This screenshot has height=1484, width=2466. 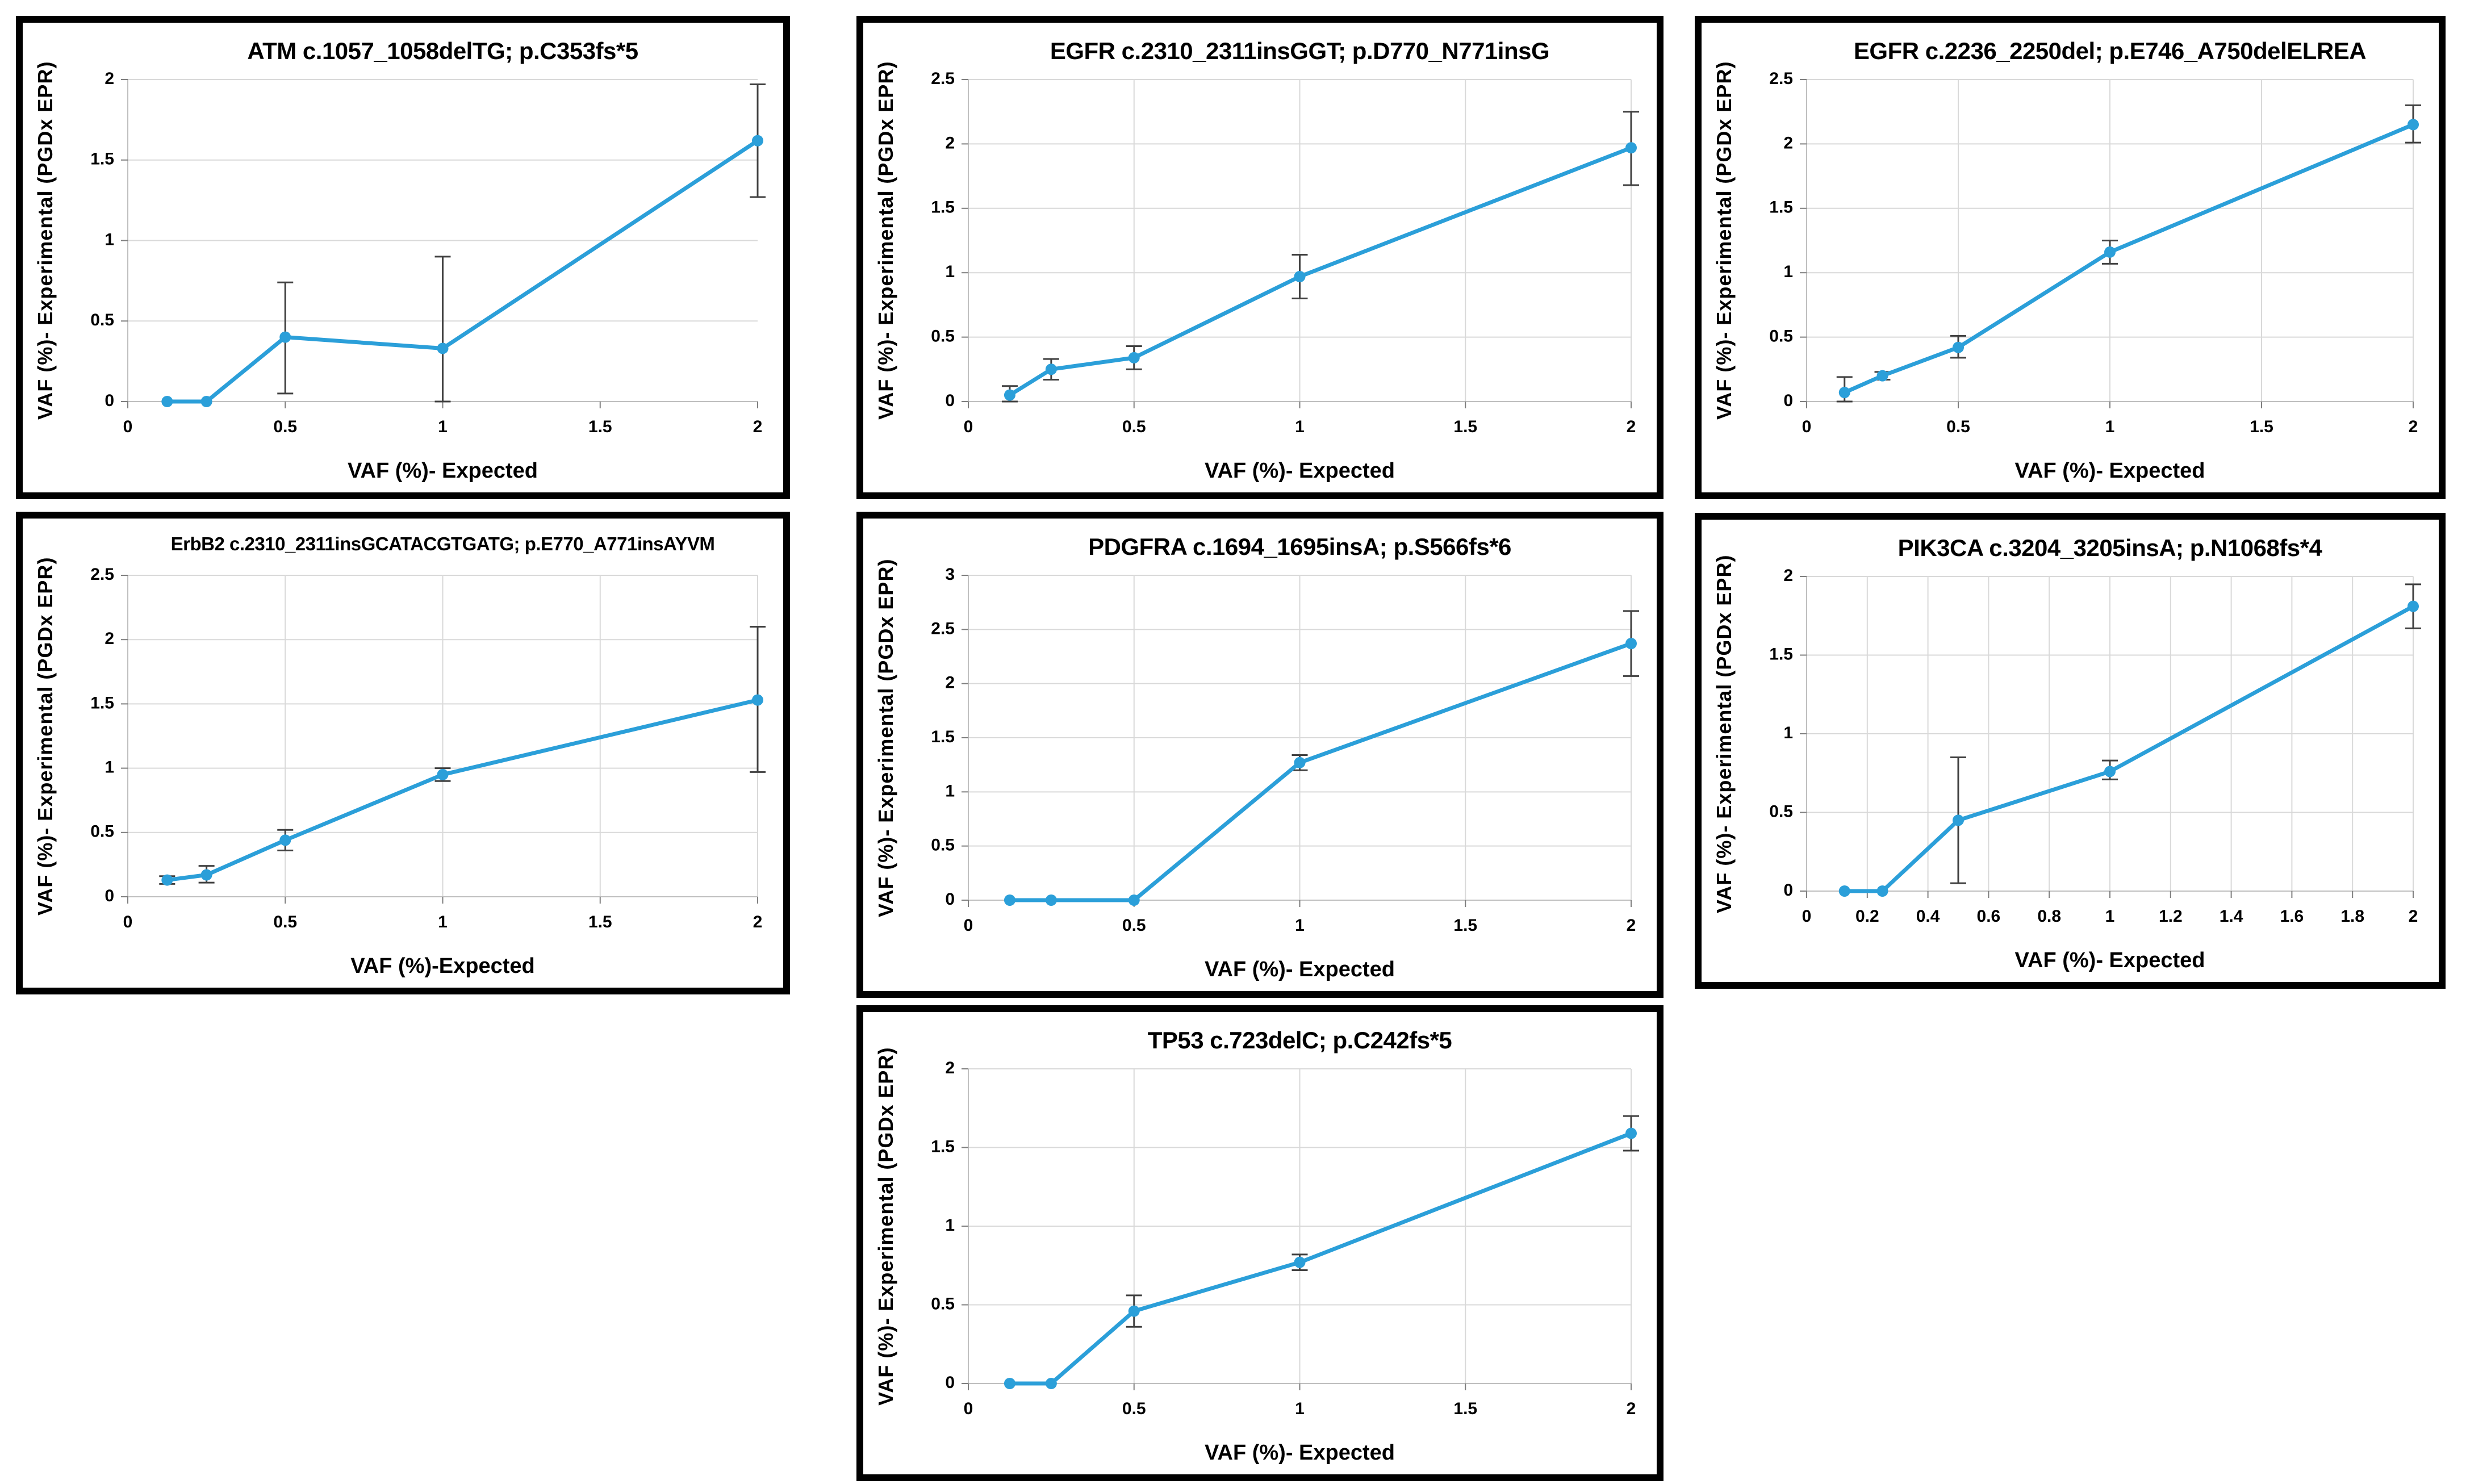 I want to click on x-tick-label: 1.4, so click(x=2232, y=916).